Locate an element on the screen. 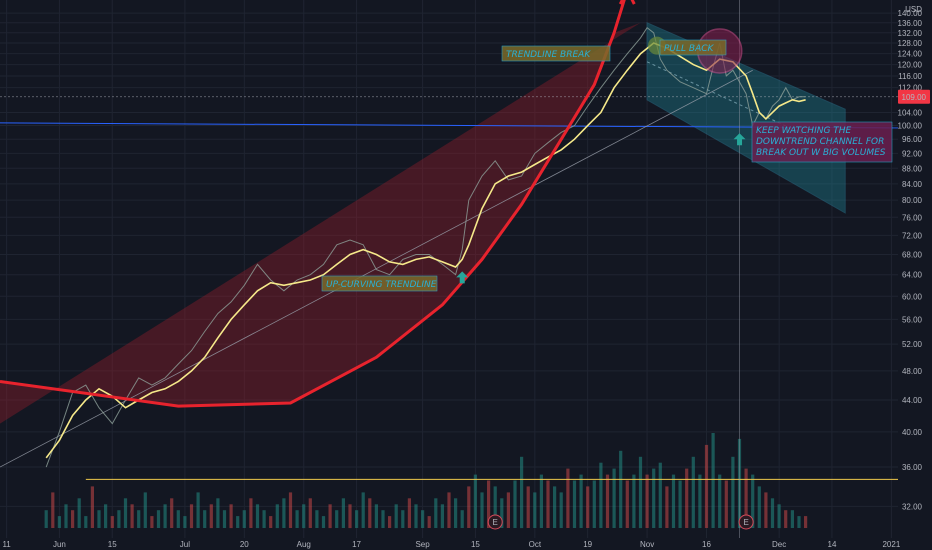 The image size is (932, 550). x-tick-label: Jun is located at coordinates (59, 544).